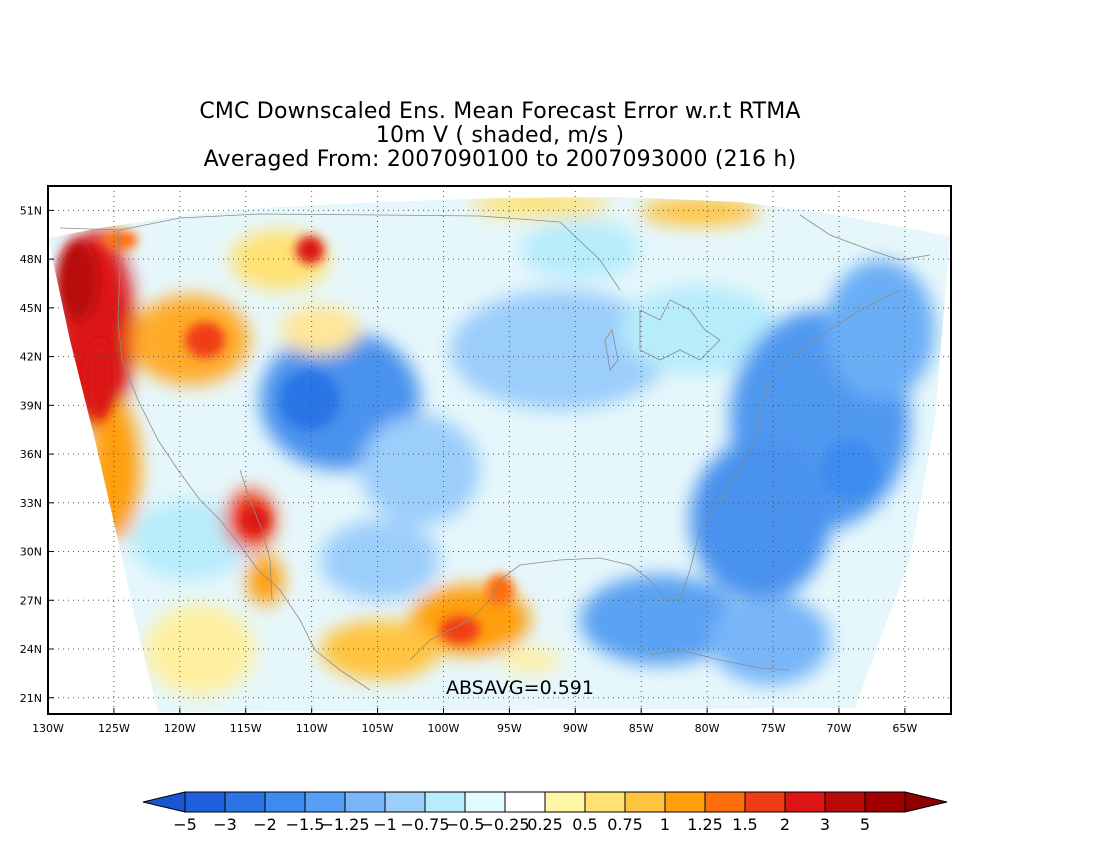  I want to click on lon-tick-label: 125W, so click(114, 728).